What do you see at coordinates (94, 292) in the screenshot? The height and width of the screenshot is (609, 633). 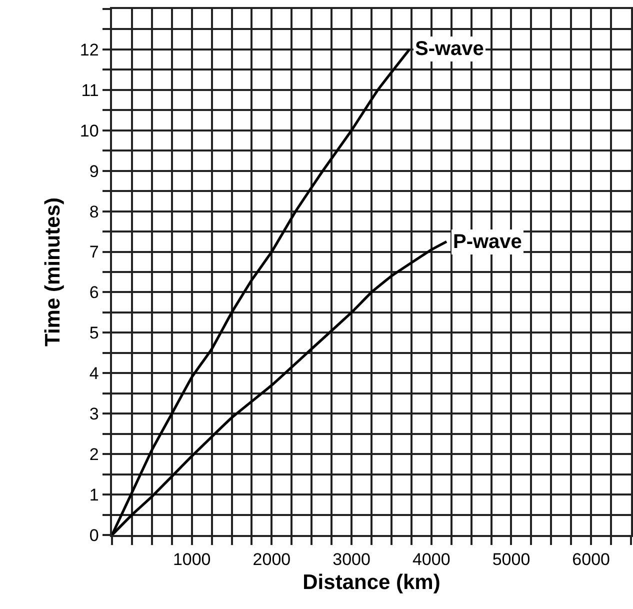 I see `y-tick-label: 6` at bounding box center [94, 292].